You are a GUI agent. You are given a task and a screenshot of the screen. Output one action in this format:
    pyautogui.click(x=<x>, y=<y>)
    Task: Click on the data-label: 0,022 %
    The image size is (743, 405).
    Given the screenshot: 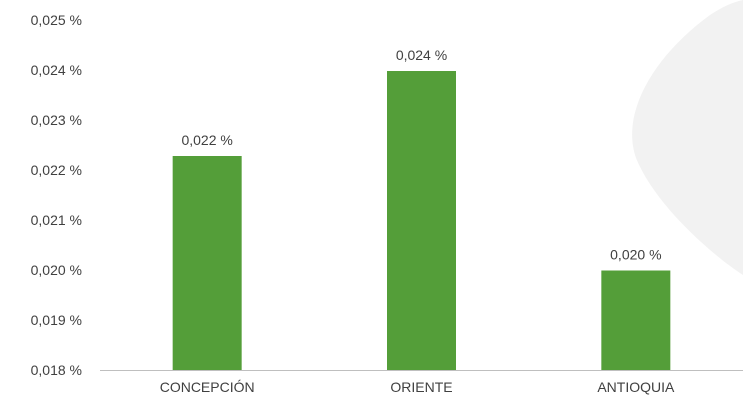 What is the action you would take?
    pyautogui.click(x=206, y=140)
    